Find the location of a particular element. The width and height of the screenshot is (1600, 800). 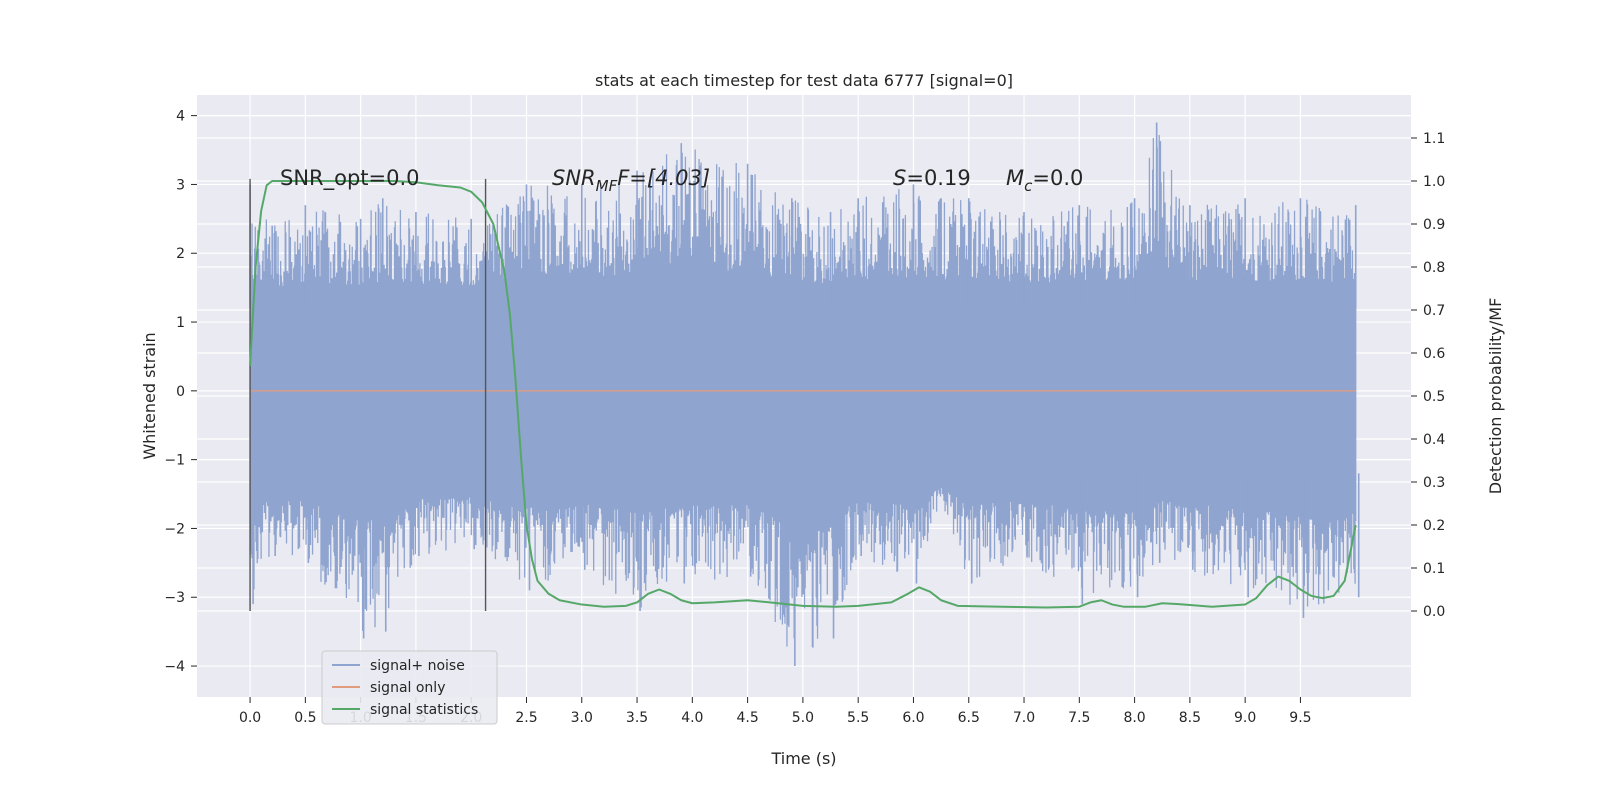

x-tick-label-16: 8.0 is located at coordinates (1134, 718).